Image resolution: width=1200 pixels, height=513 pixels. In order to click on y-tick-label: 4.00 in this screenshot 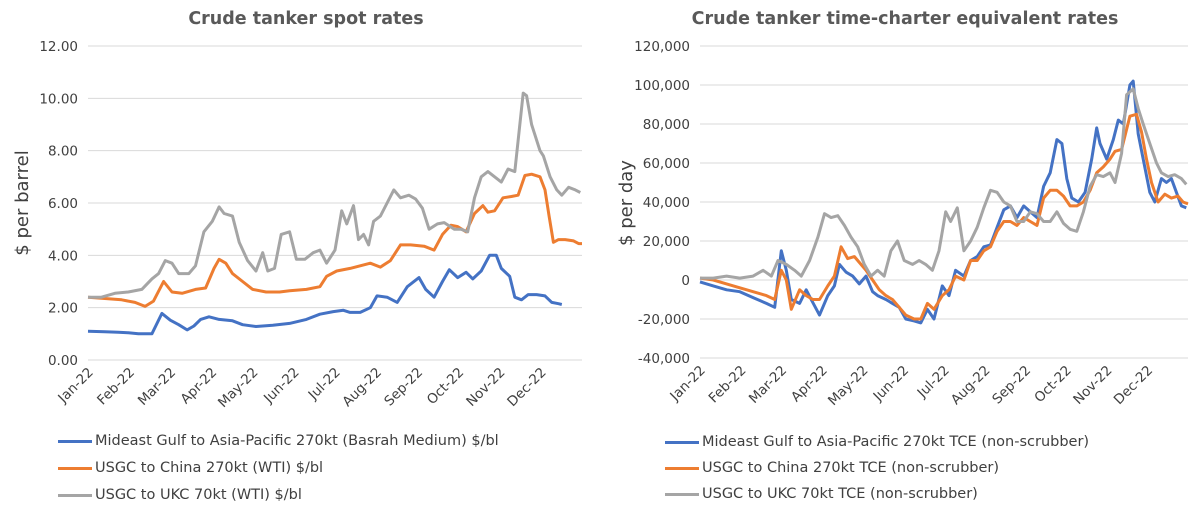, I will do `click(63, 256)`.